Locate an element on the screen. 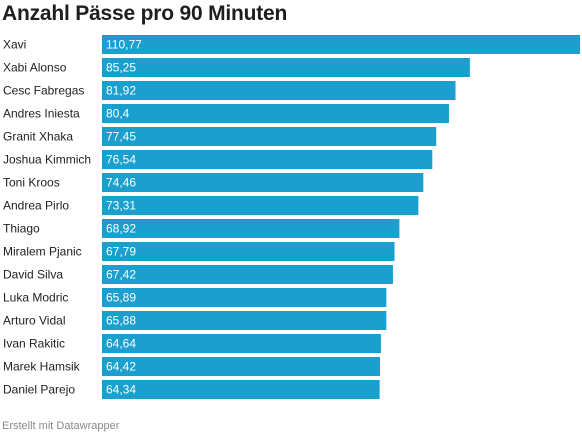 The image size is (582, 437). value-label: 64,64 is located at coordinates (121, 344).